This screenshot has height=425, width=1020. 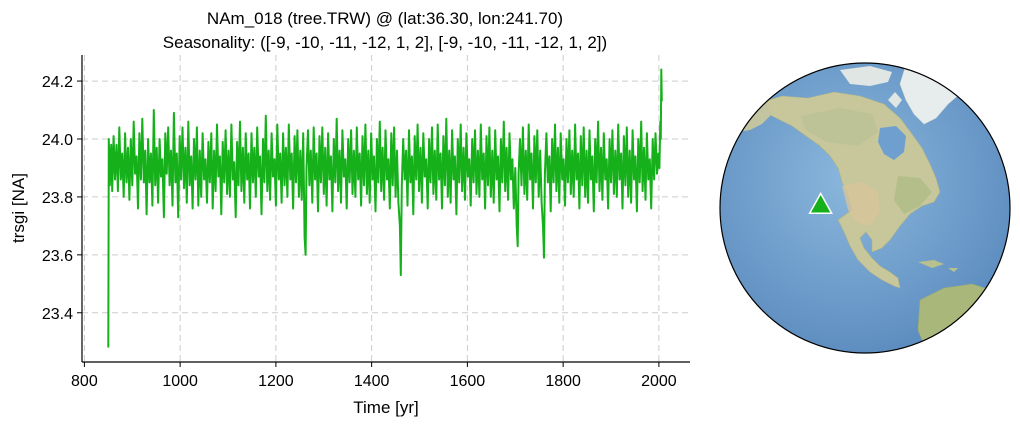 I want to click on site-marker-triangle, so click(x=820, y=203).